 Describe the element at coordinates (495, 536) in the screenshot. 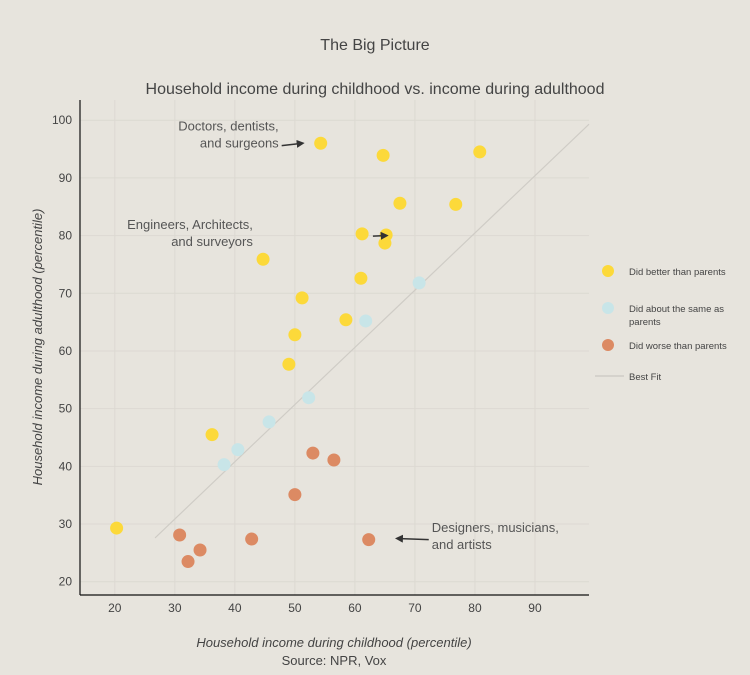

I see `annotation-label: Designers, musicians, and artists` at that location.